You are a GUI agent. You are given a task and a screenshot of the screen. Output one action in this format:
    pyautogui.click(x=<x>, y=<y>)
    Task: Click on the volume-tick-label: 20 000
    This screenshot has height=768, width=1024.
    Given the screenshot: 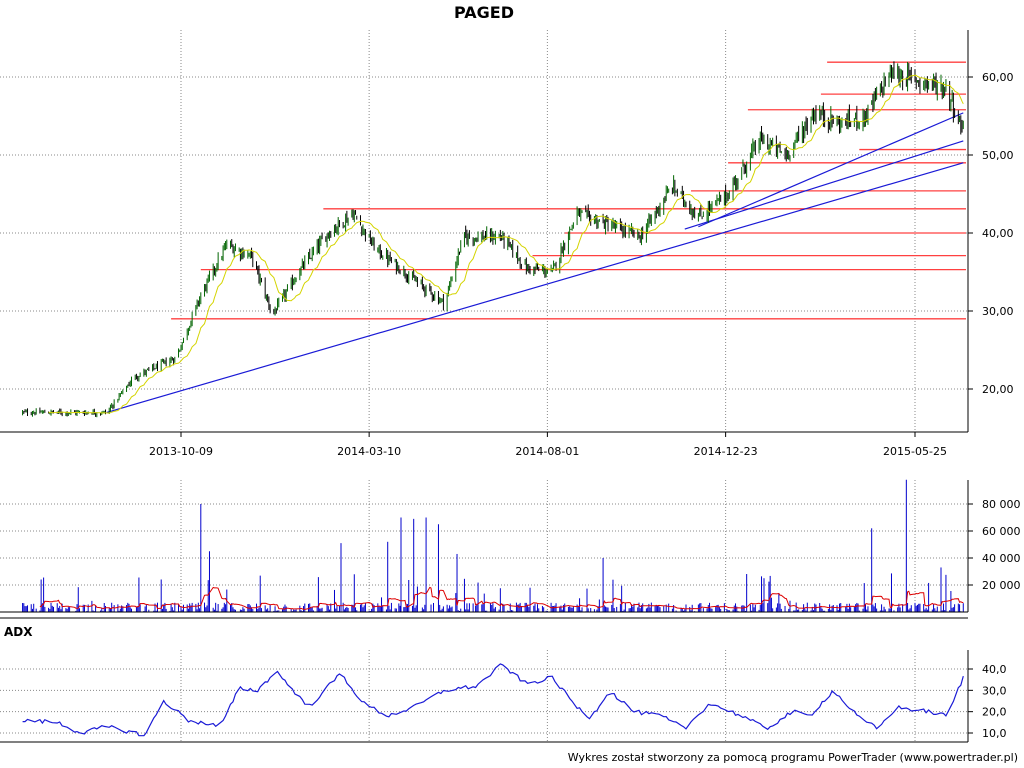 What is the action you would take?
    pyautogui.click(x=1001, y=585)
    